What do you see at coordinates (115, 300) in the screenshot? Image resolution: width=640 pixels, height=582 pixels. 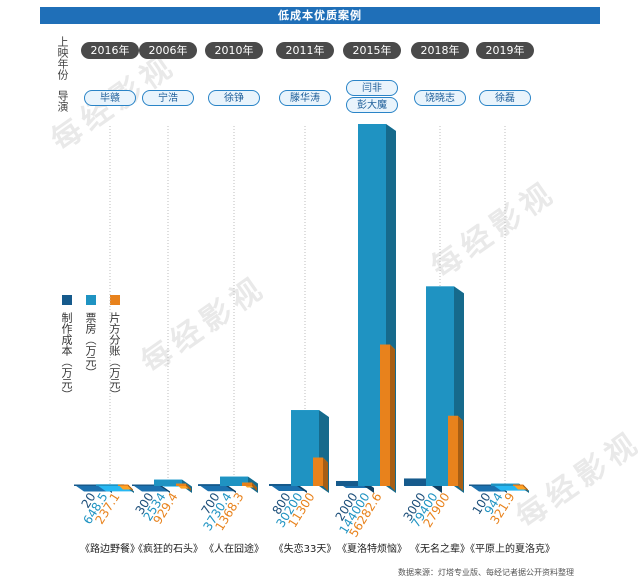 I see `legend-swatch-share` at bounding box center [115, 300].